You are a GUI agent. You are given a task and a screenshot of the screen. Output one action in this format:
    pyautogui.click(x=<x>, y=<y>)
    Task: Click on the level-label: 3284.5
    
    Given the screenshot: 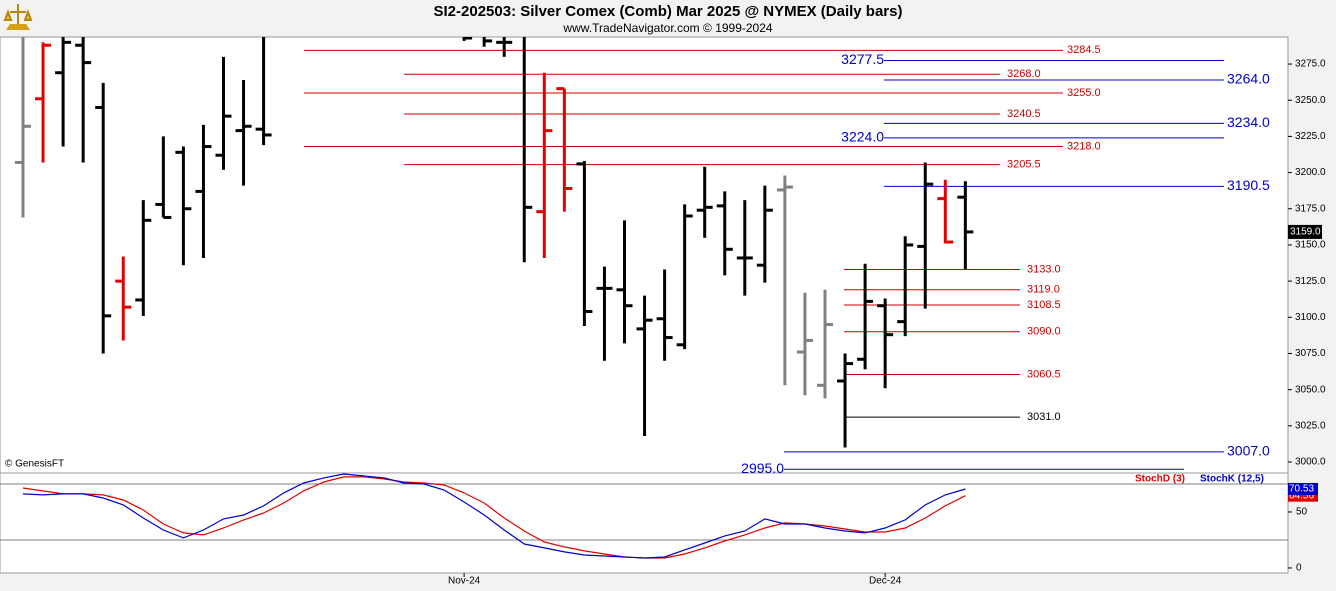 What is the action you would take?
    pyautogui.click(x=1084, y=50)
    